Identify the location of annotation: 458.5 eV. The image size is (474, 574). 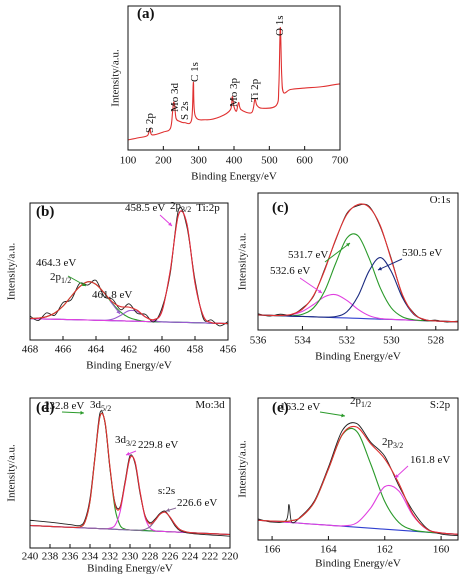
(145, 208).